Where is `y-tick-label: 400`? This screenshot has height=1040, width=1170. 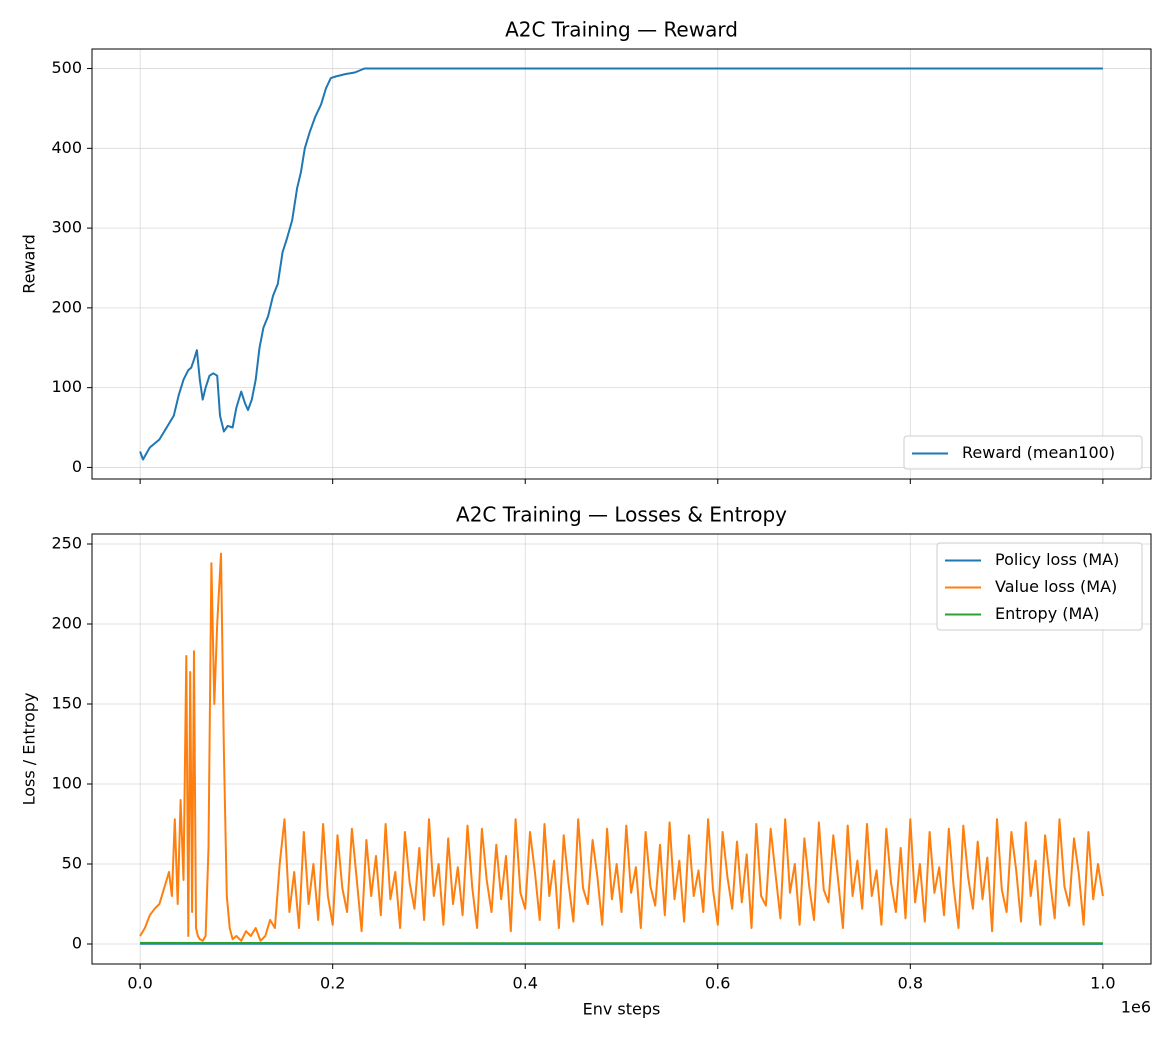
y-tick-label: 400 is located at coordinates (66, 147).